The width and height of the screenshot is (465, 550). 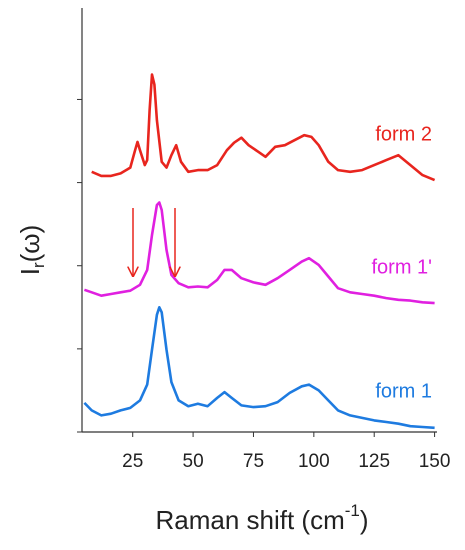 I want to click on x-axis-label: Raman shift (cm-1), so click(x=261, y=517).